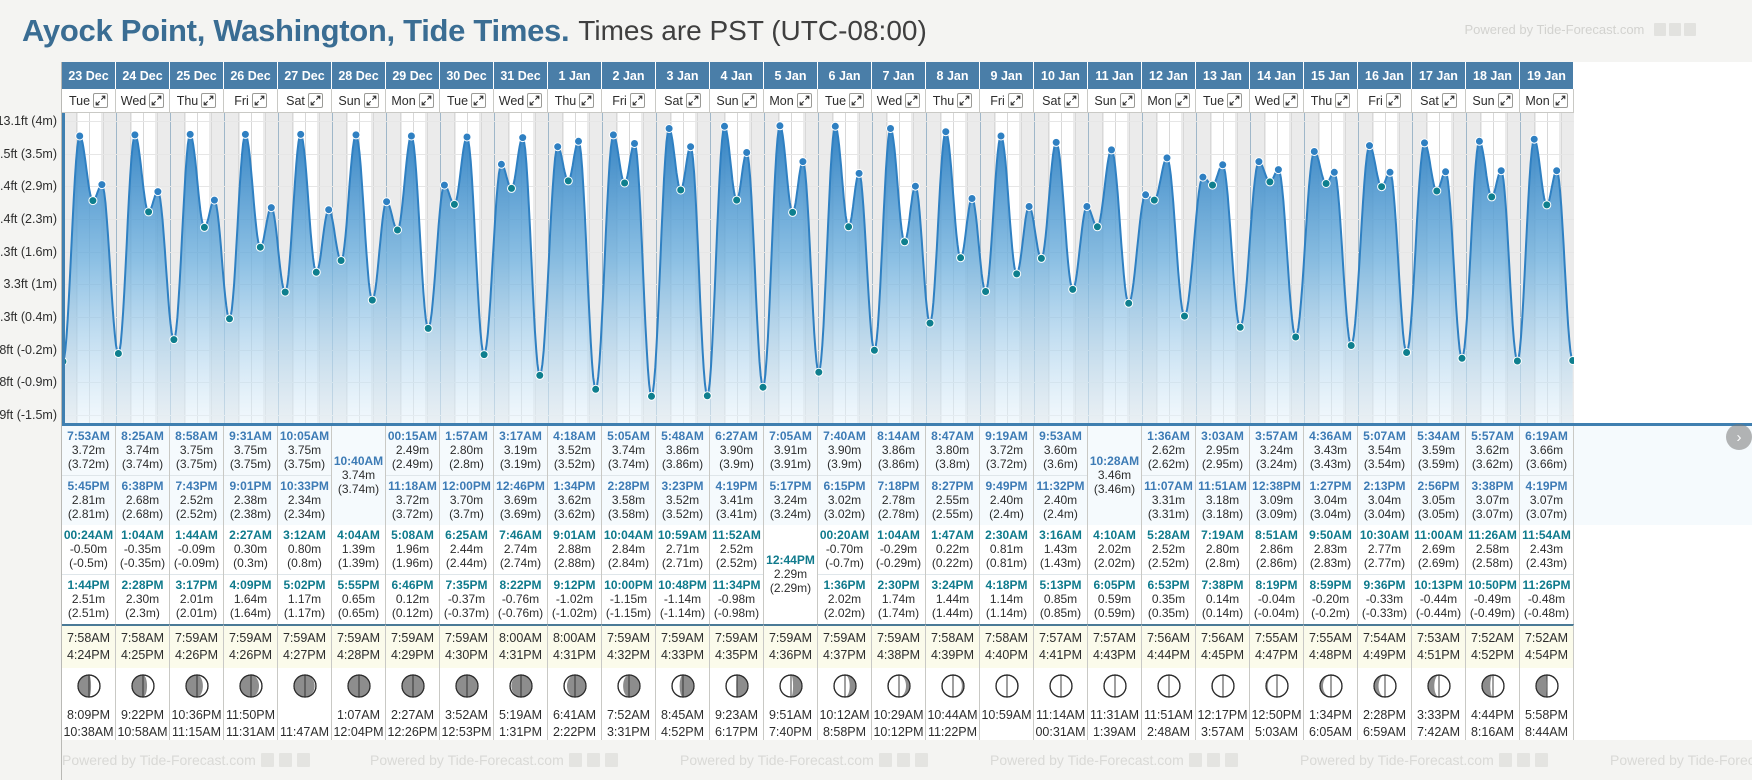 Image resolution: width=1752 pixels, height=780 pixels. What do you see at coordinates (628, 436) in the screenshot?
I see `tide-time: 5:05AM` at bounding box center [628, 436].